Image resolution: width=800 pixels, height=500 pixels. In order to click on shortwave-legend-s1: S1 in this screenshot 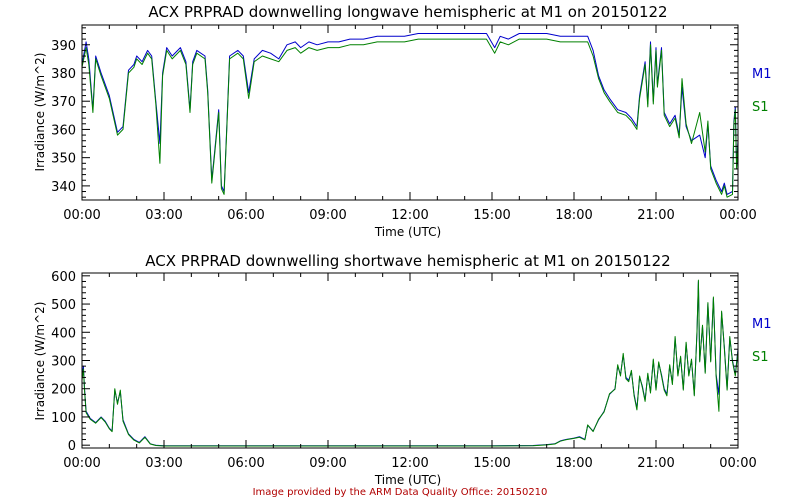, I will do `click(760, 357)`.